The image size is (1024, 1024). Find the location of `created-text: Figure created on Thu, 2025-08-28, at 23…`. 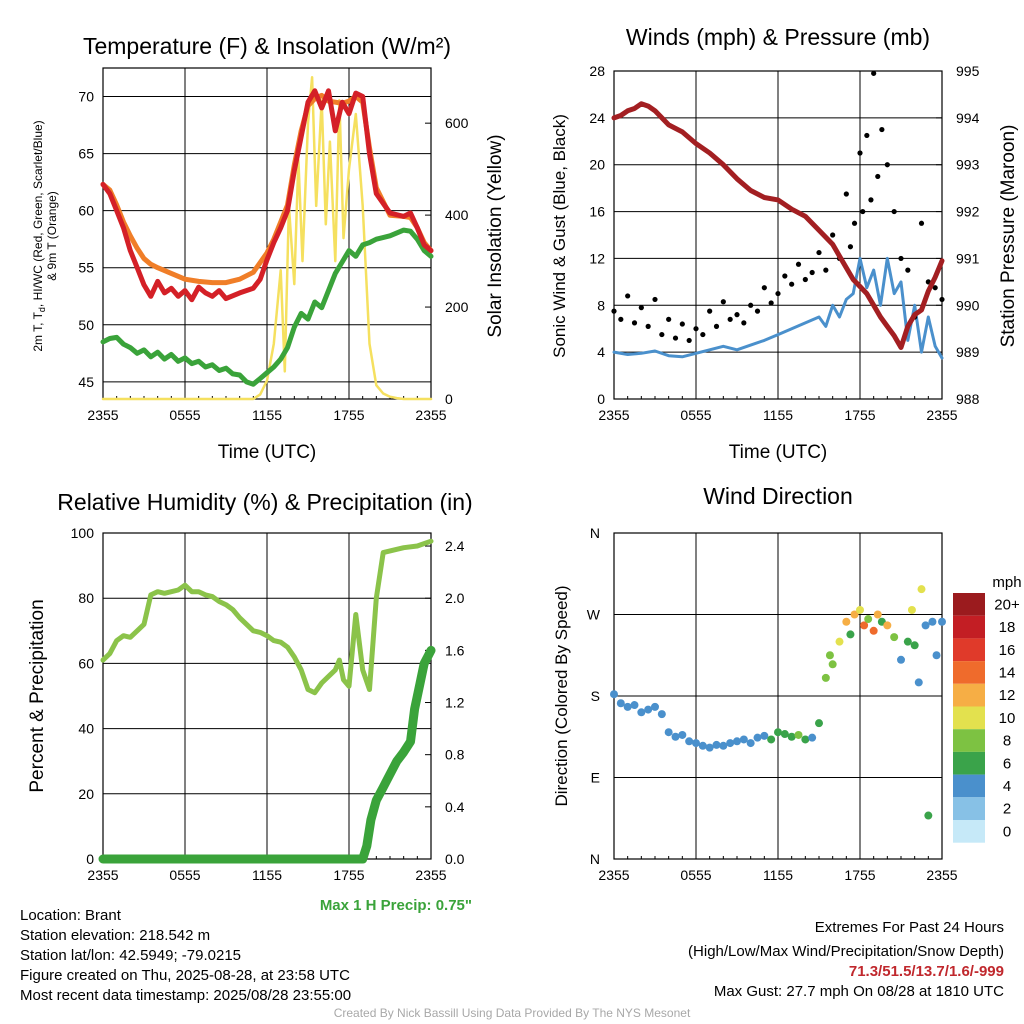

created-text: Figure created on Thu, 2025-08-28, at 23… is located at coordinates (185, 975).